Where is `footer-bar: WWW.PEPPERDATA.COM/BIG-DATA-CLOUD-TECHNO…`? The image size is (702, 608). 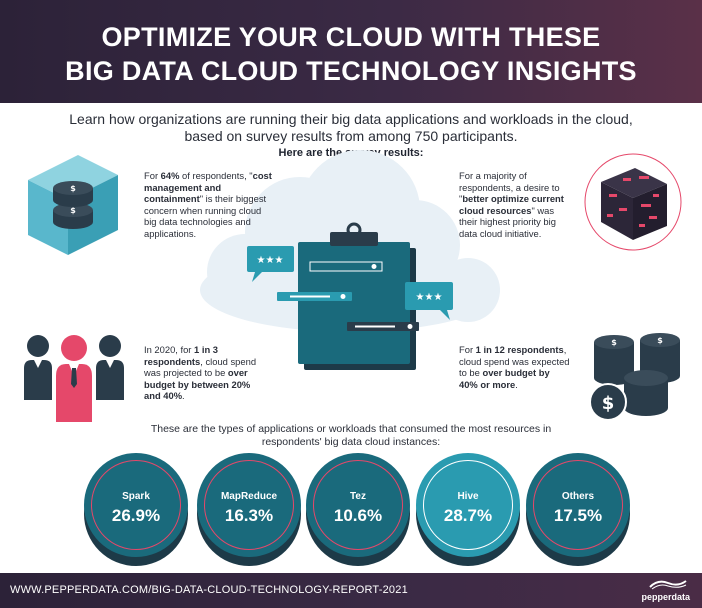 footer-bar: WWW.PEPPERDATA.COM/BIG-DATA-CLOUD-TECHNO… is located at coordinates (351, 590).